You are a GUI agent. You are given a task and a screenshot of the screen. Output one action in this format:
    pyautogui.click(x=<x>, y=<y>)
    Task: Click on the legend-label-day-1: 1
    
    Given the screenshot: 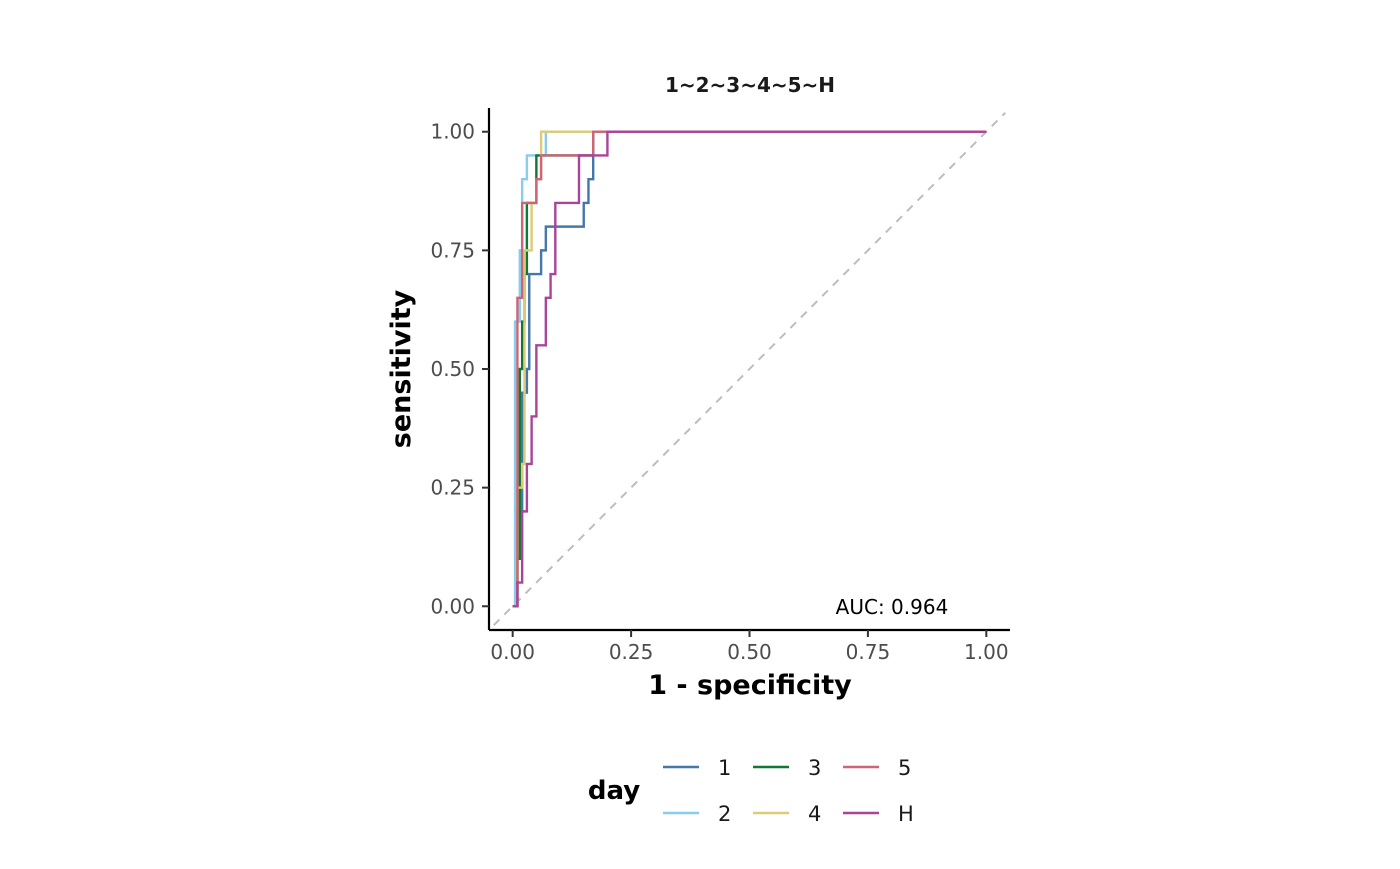 What is the action you would take?
    pyautogui.click(x=724, y=768)
    